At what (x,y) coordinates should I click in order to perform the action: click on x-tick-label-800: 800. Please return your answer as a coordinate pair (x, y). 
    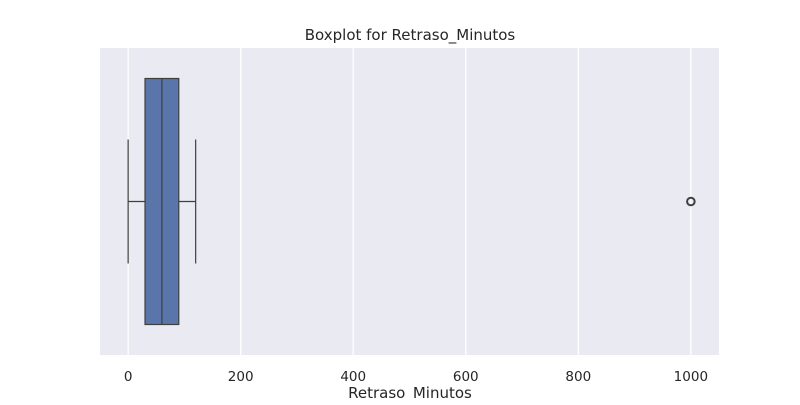
    Looking at the image, I should click on (578, 377).